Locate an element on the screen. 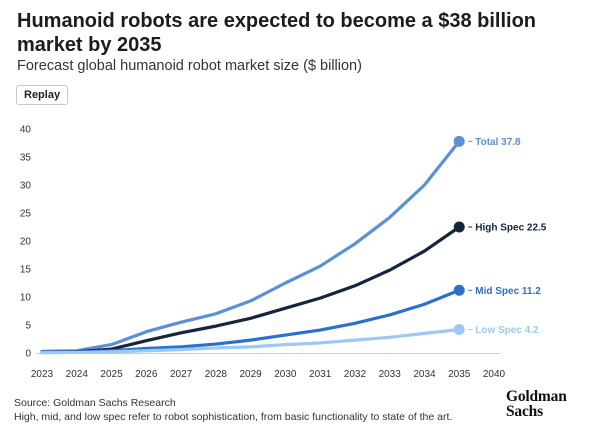 Image resolution: width=600 pixels, height=447 pixels. y-tick-label: 35 is located at coordinates (26, 158).